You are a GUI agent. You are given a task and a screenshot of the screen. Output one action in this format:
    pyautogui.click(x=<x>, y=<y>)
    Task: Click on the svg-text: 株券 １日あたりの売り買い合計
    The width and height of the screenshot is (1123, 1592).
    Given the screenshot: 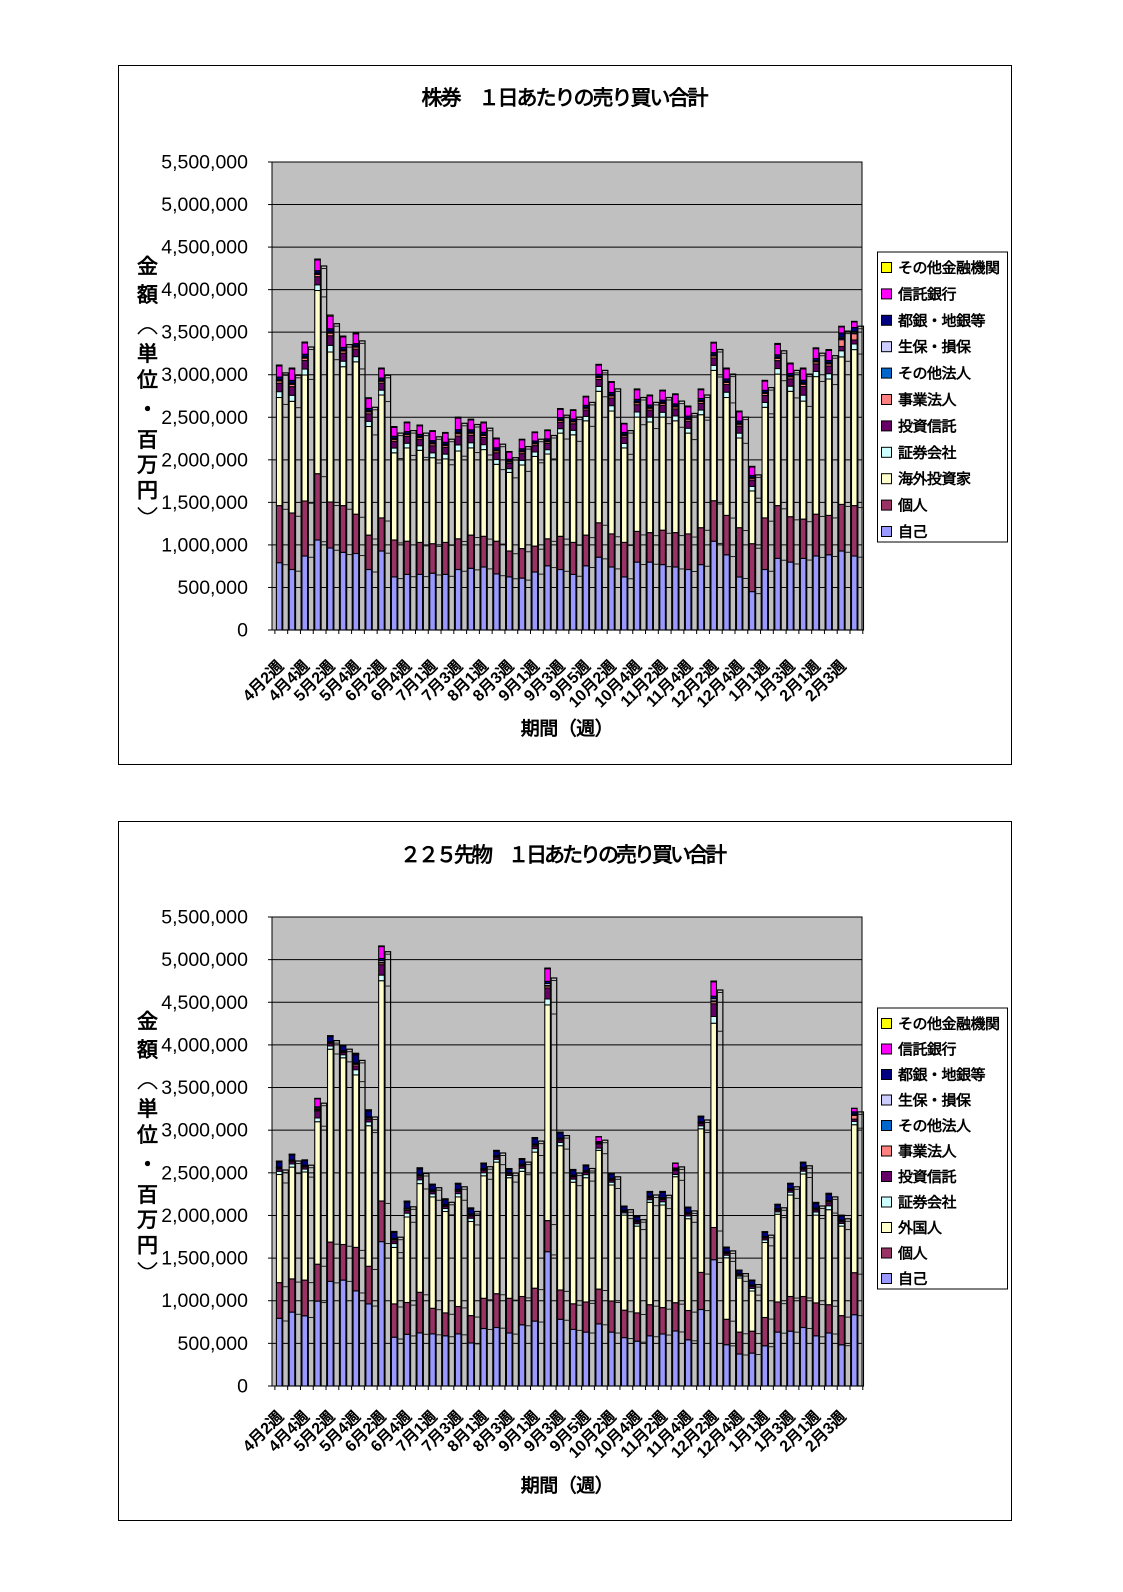 What is the action you would take?
    pyautogui.click(x=565, y=97)
    